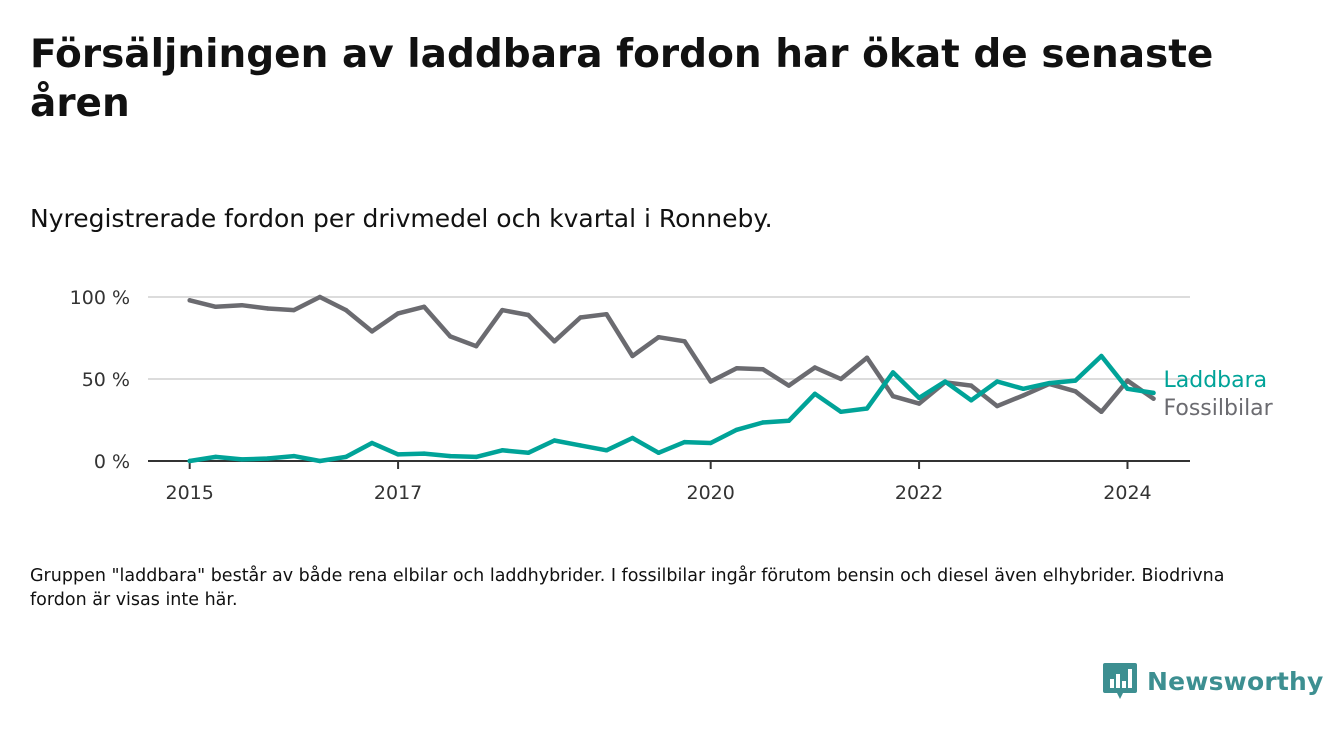 The height and width of the screenshot is (733, 1340). What do you see at coordinates (669, 464) in the screenshot?
I see `x-axis` at bounding box center [669, 464].